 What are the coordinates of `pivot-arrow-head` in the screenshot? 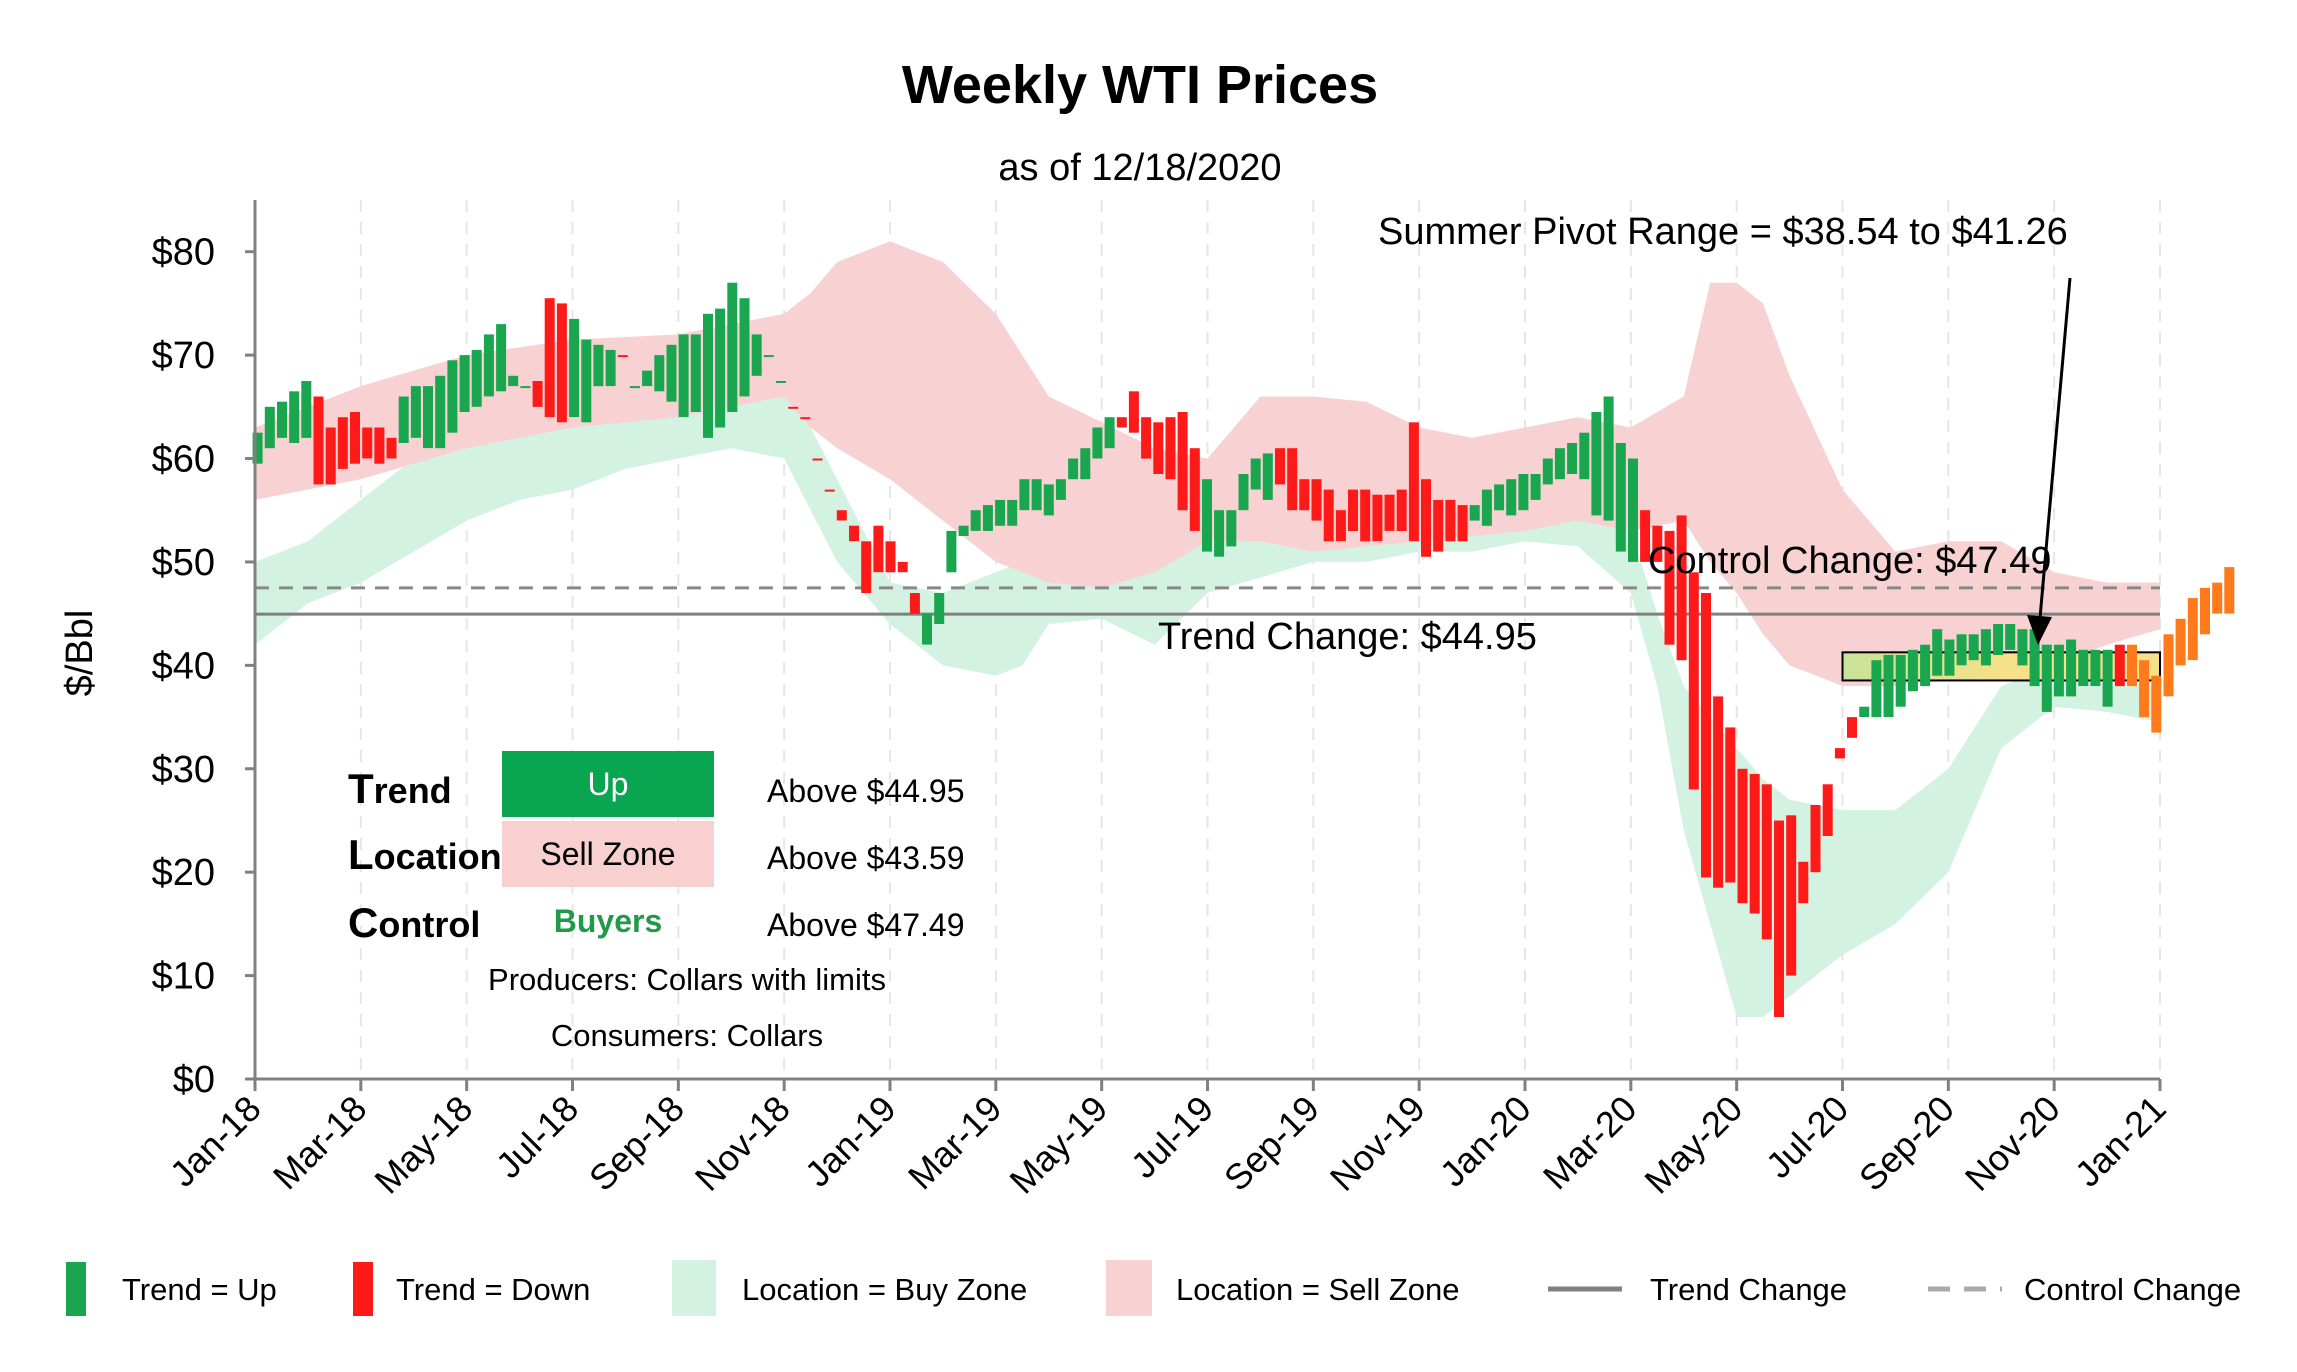 It's located at (2039, 630).